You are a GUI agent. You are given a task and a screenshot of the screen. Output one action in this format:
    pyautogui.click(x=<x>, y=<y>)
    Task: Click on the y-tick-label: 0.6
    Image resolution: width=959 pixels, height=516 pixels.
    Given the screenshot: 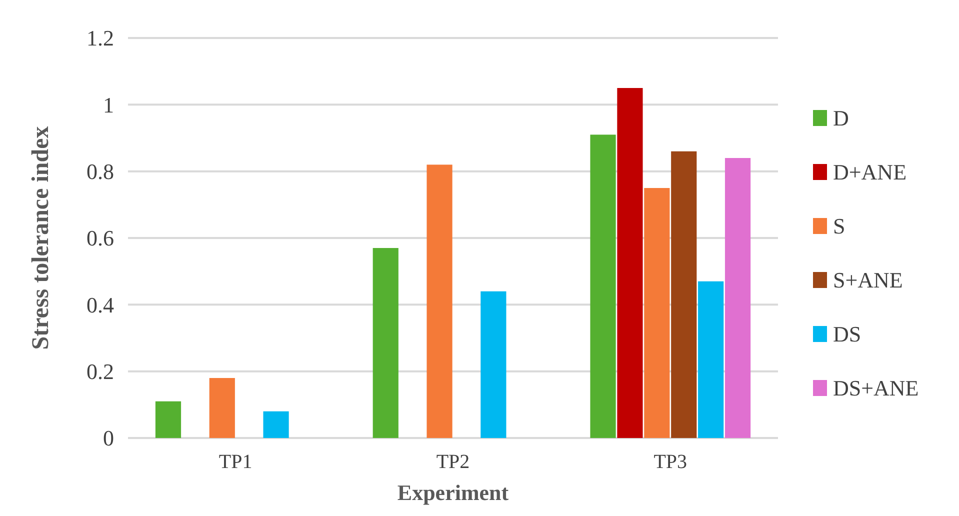 What is the action you would take?
    pyautogui.click(x=100, y=238)
    